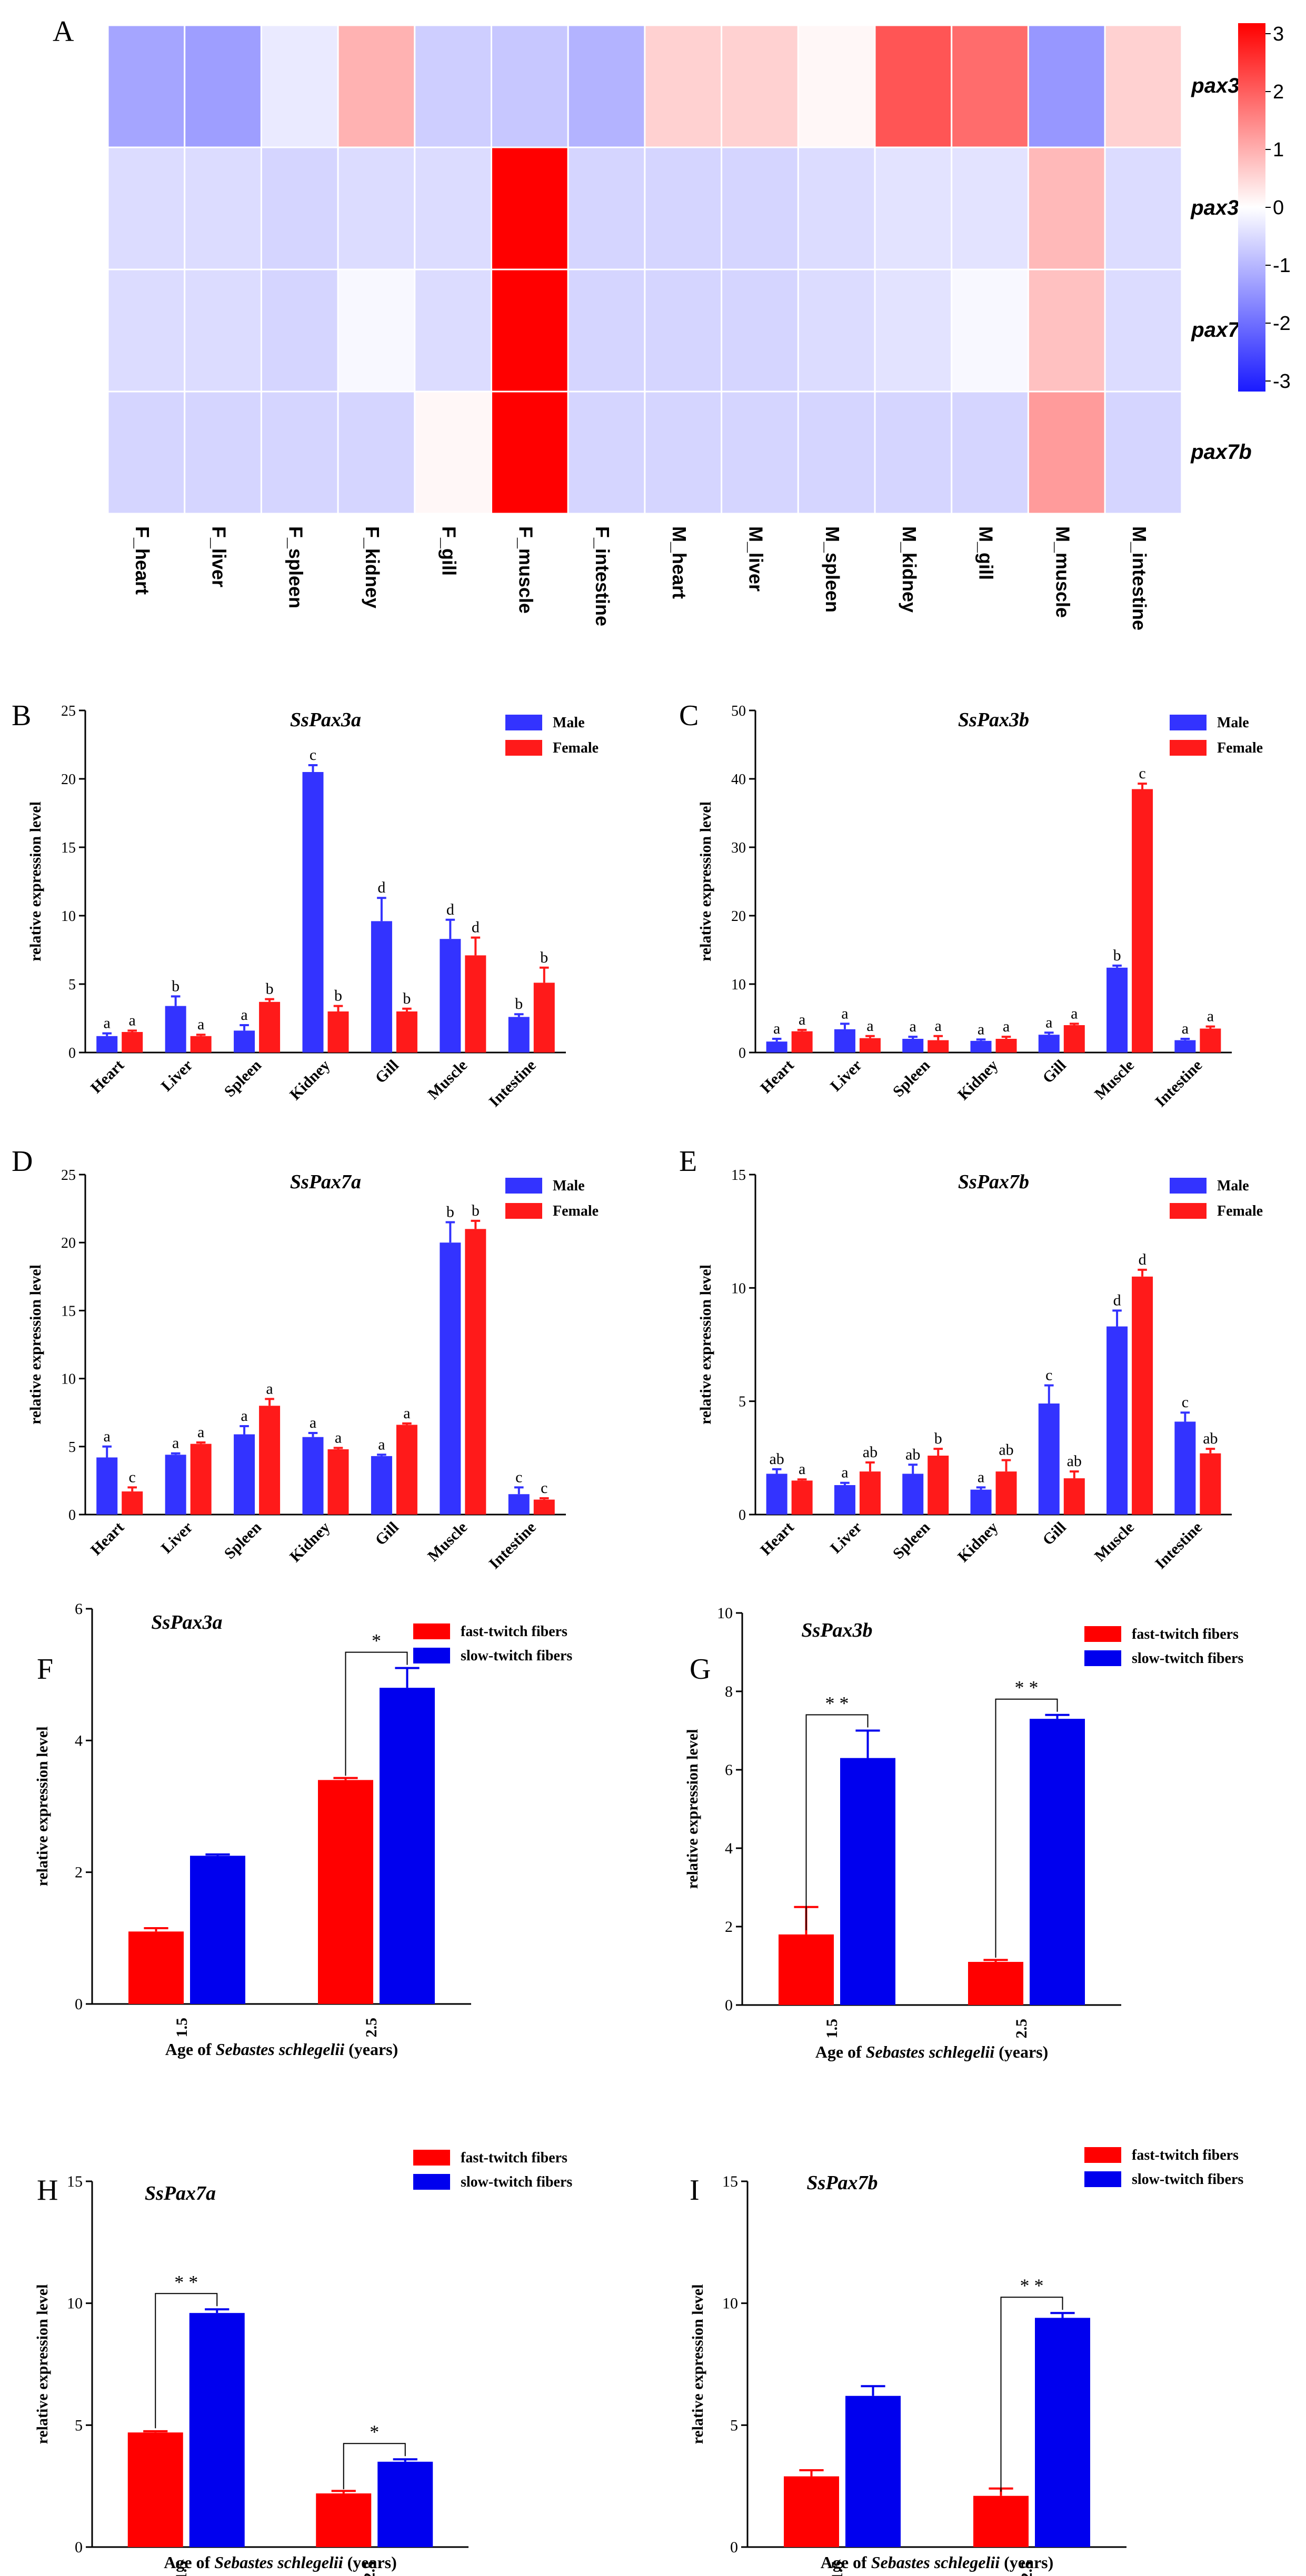  Describe the element at coordinates (280, 2049) in the screenshot. I see `x-axis-label-species: Sebastes schlegelii` at that location.